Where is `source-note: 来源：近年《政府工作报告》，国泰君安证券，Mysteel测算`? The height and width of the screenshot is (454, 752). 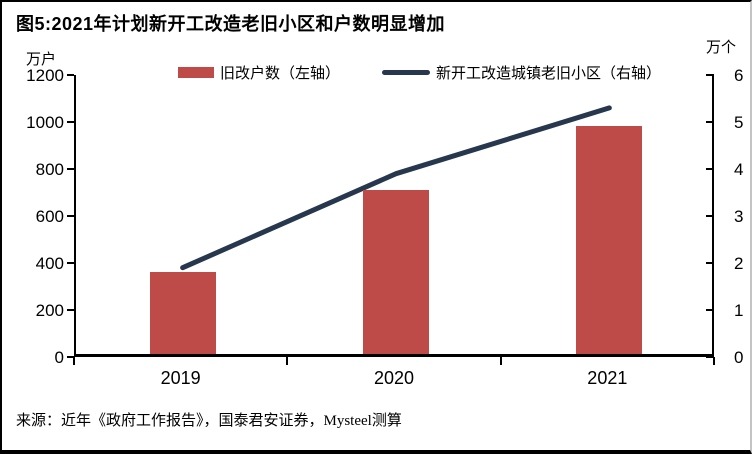 source-note: 来源：近年《政府工作报告》，国泰君安证券，Mysteel测算 is located at coordinates (209, 421).